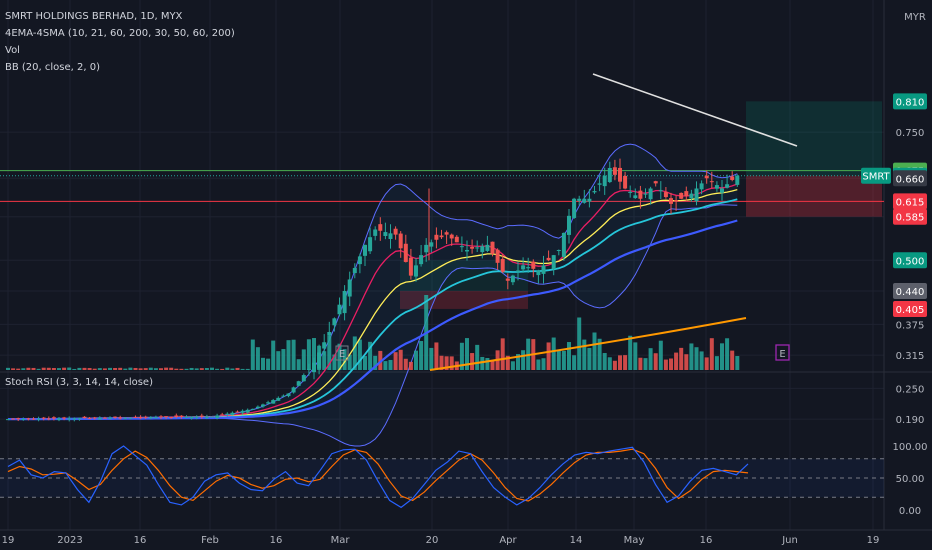 This screenshot has width=932, height=550. I want to click on price-tag-bg, so click(910, 101).